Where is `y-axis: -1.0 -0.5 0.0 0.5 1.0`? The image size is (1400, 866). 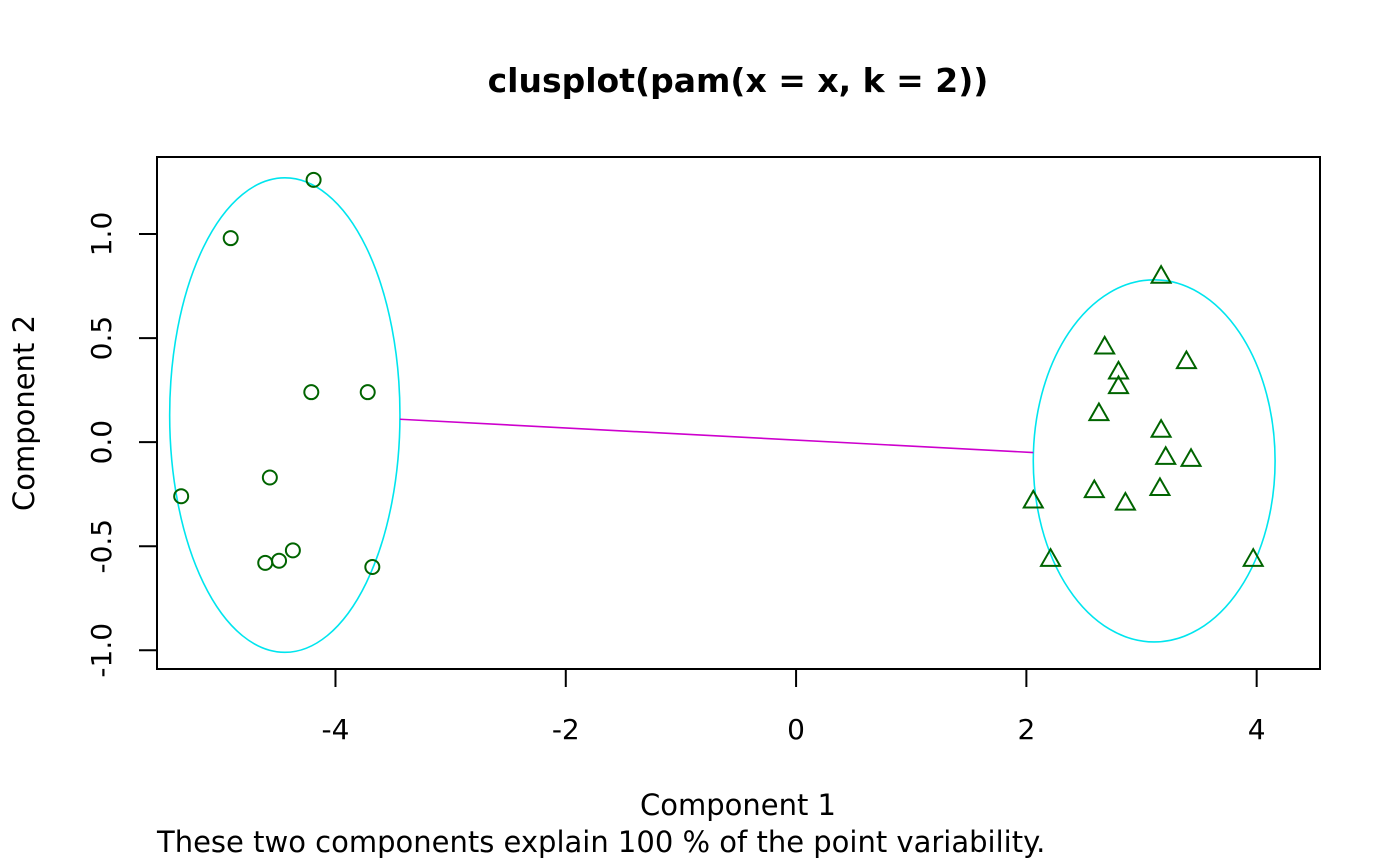 y-axis: -1.0 -0.5 0.0 0.5 1.0 is located at coordinates (121, 445).